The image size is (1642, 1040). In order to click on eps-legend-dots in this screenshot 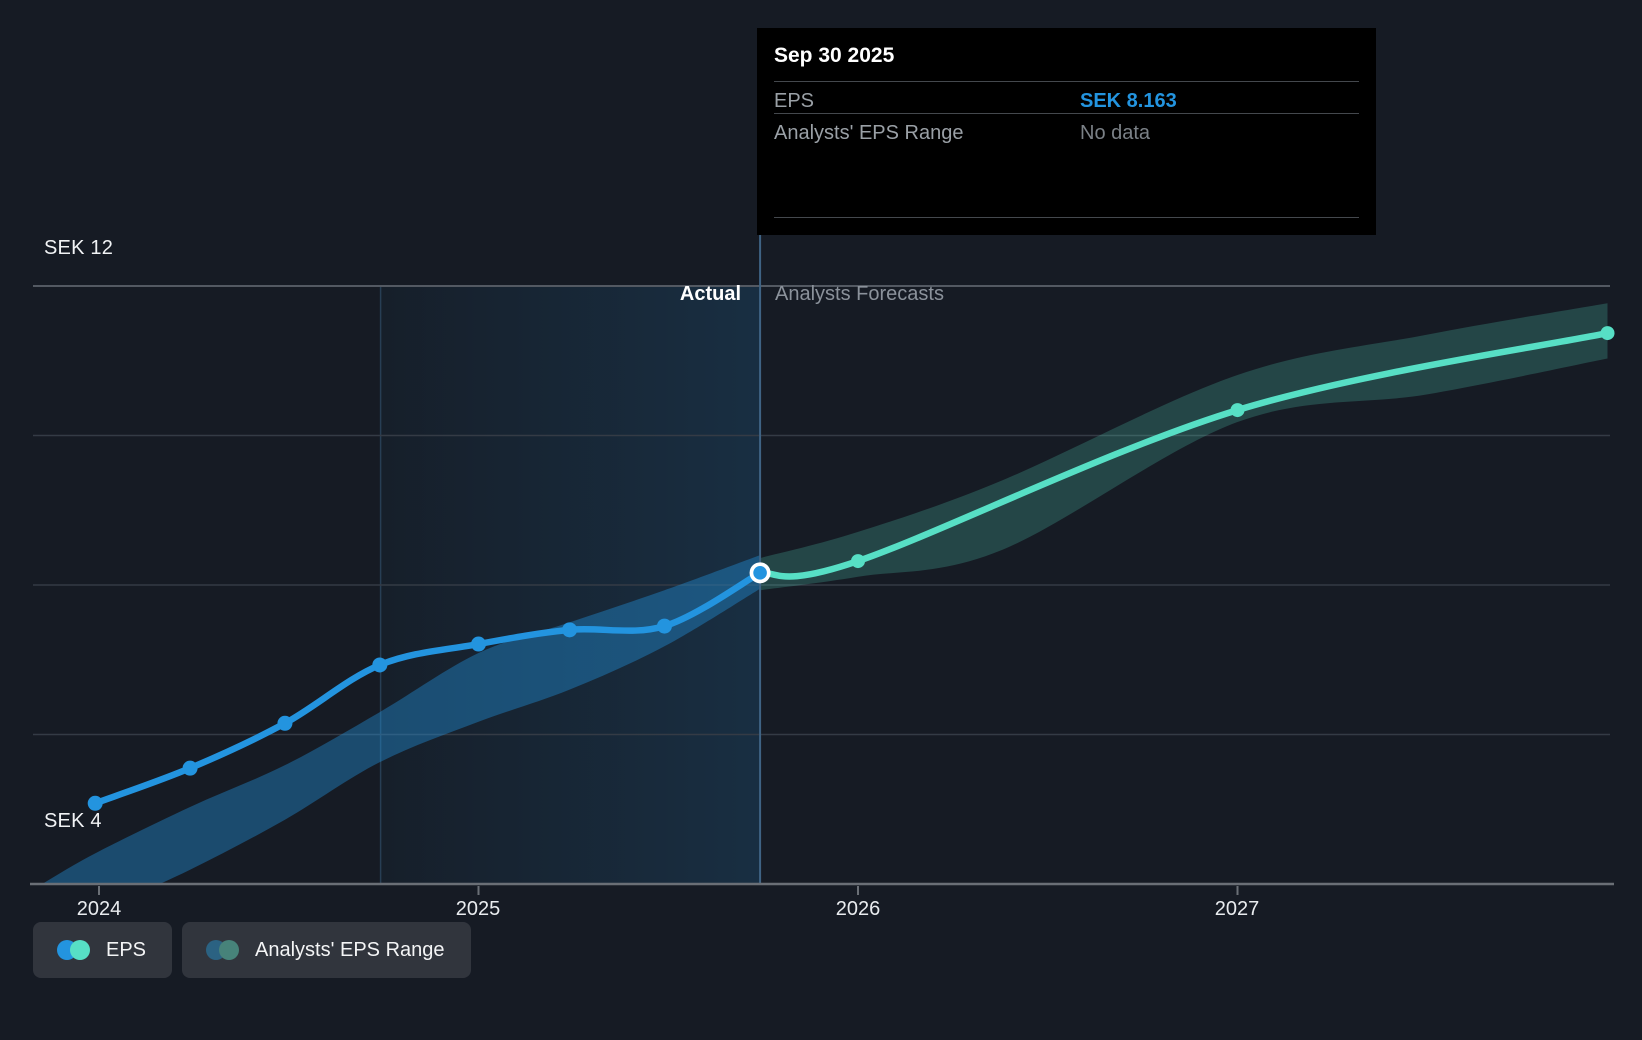, I will do `click(73, 950)`.